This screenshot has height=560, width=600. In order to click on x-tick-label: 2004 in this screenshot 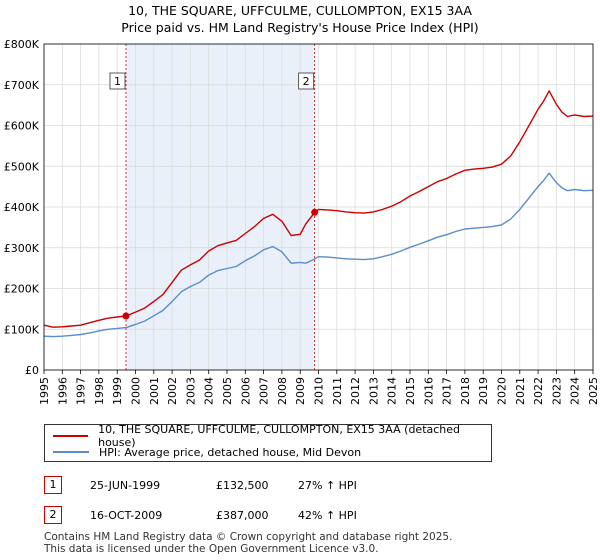, I will do `click(209, 391)`.